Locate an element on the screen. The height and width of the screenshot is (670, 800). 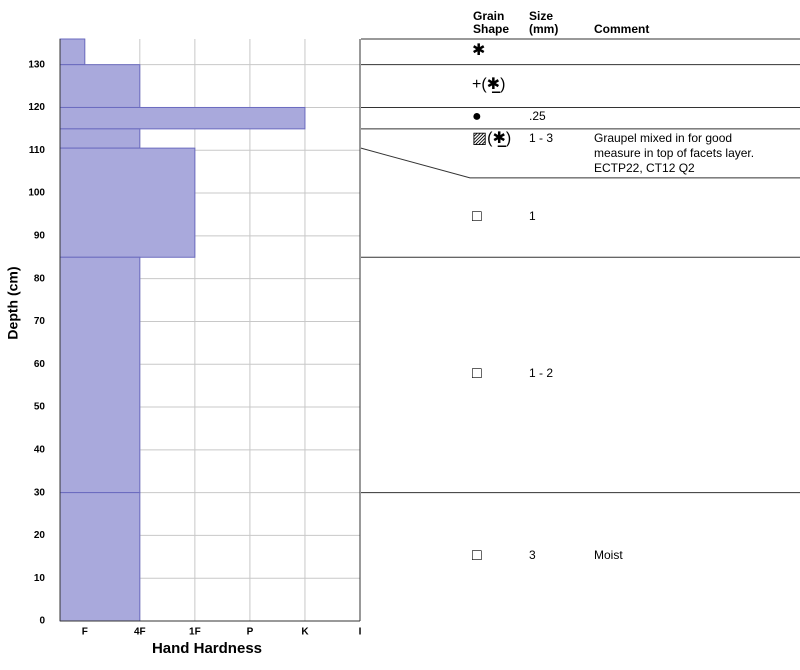
y-tick-label: 130 is located at coordinates (36, 64).